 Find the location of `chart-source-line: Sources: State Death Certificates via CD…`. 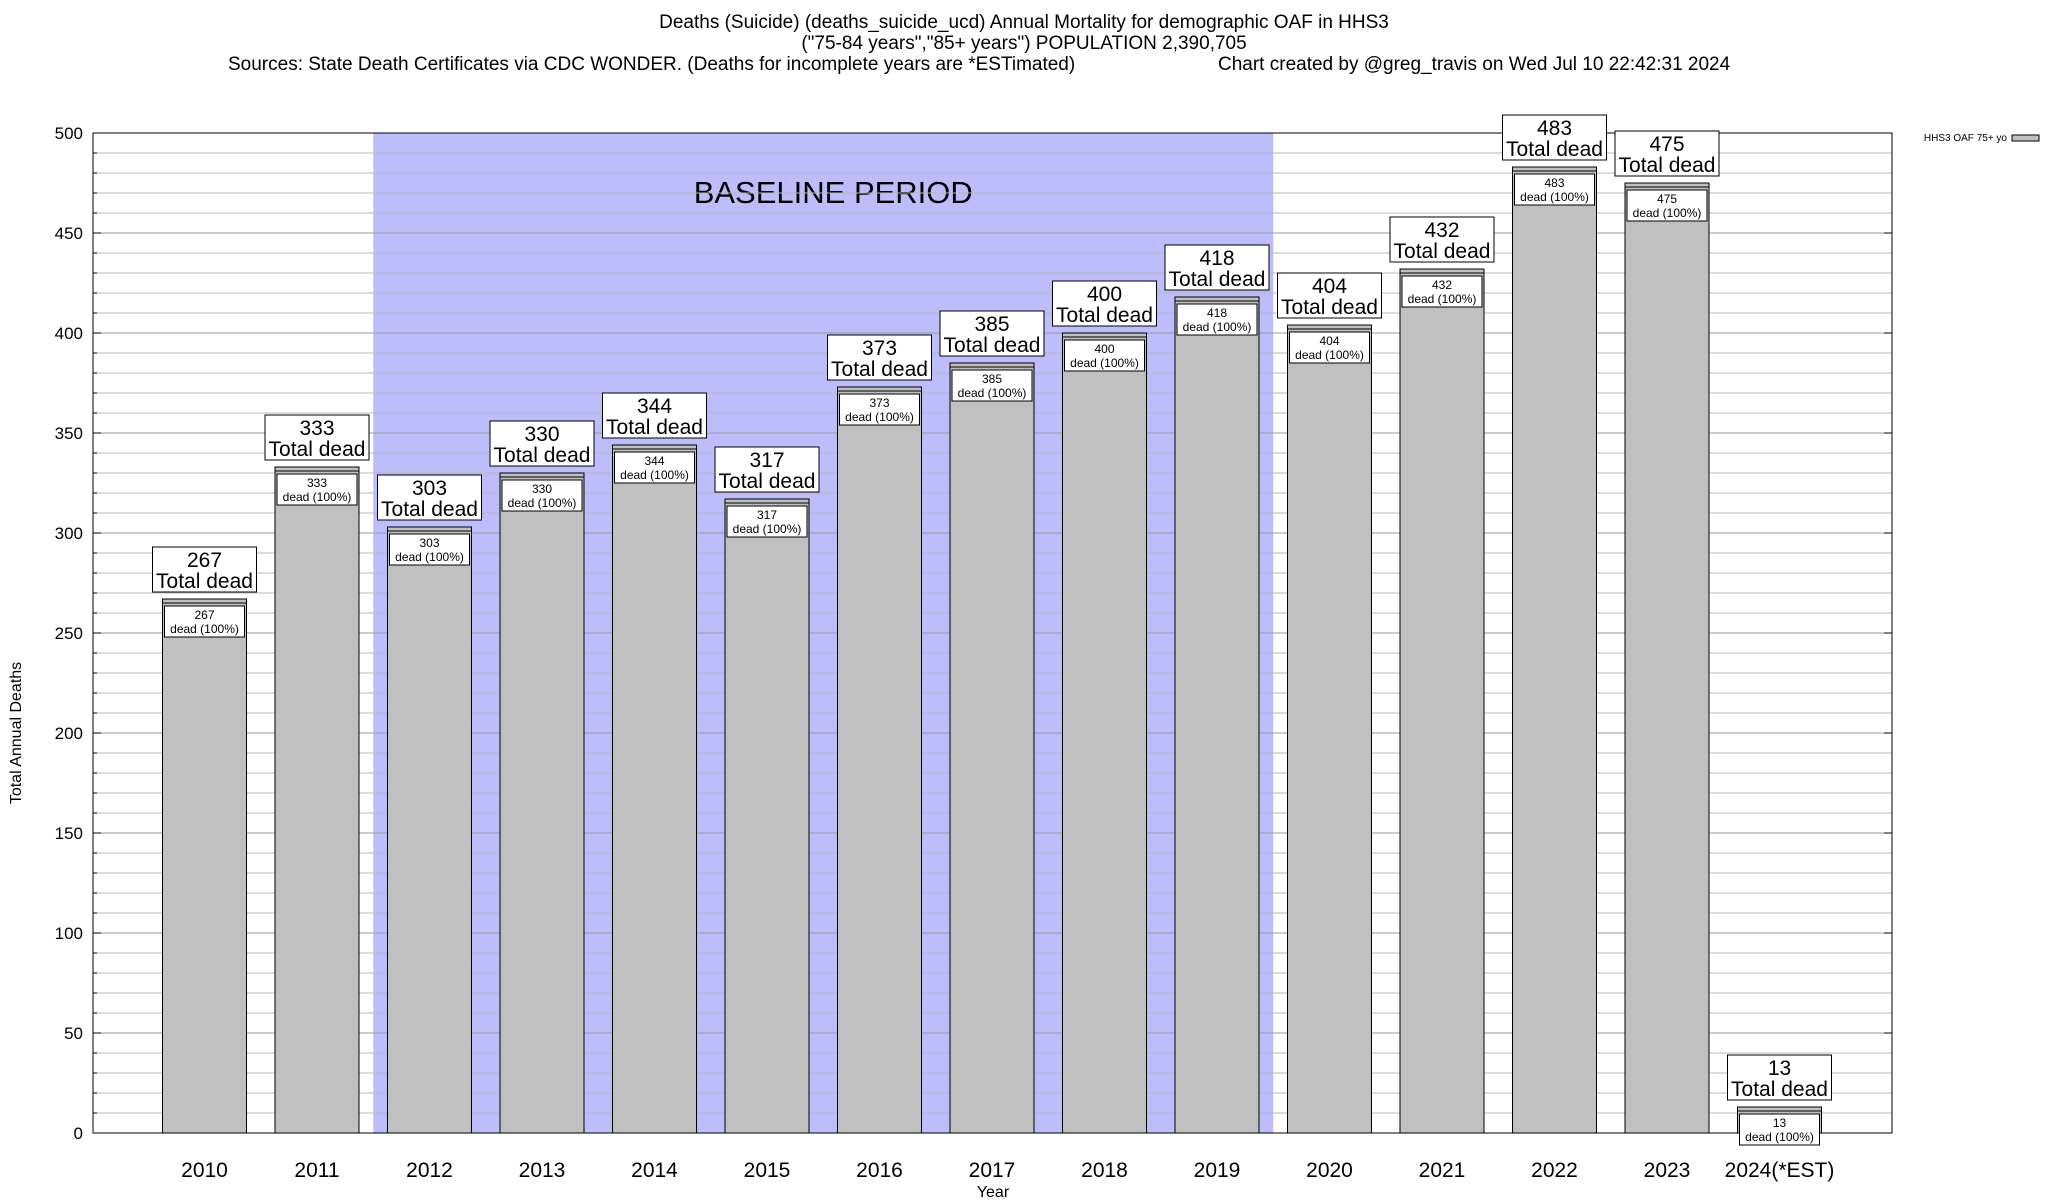

chart-source-line: Sources: State Death Certificates via CD… is located at coordinates (1024, 64).